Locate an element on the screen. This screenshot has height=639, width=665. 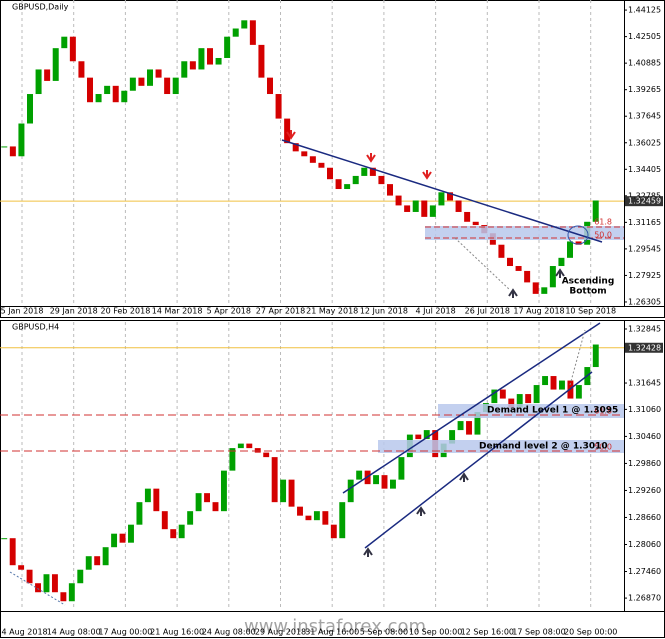
y-tick-label: 1.28060 is located at coordinates (644, 544).